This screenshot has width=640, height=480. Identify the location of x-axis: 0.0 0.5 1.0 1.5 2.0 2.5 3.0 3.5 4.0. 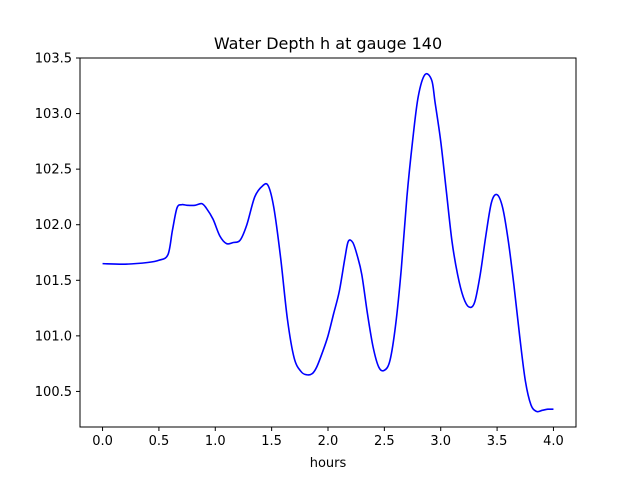
(328, 438).